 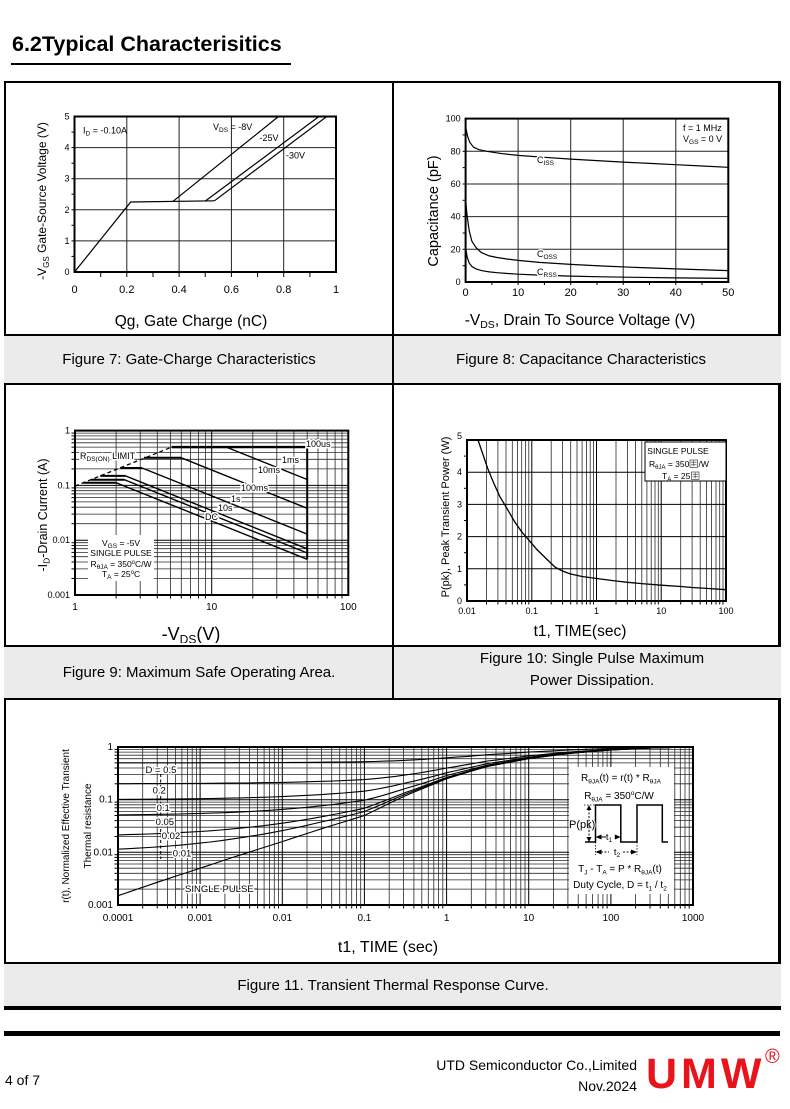 What do you see at coordinates (388, 947) in the screenshot?
I see `svg-text: t1, TIME (sec)` at bounding box center [388, 947].